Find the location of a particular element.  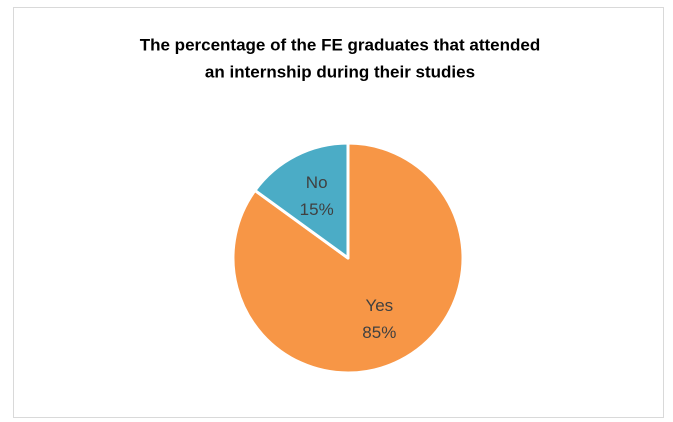

slice-value-label: 15% is located at coordinates (317, 209).